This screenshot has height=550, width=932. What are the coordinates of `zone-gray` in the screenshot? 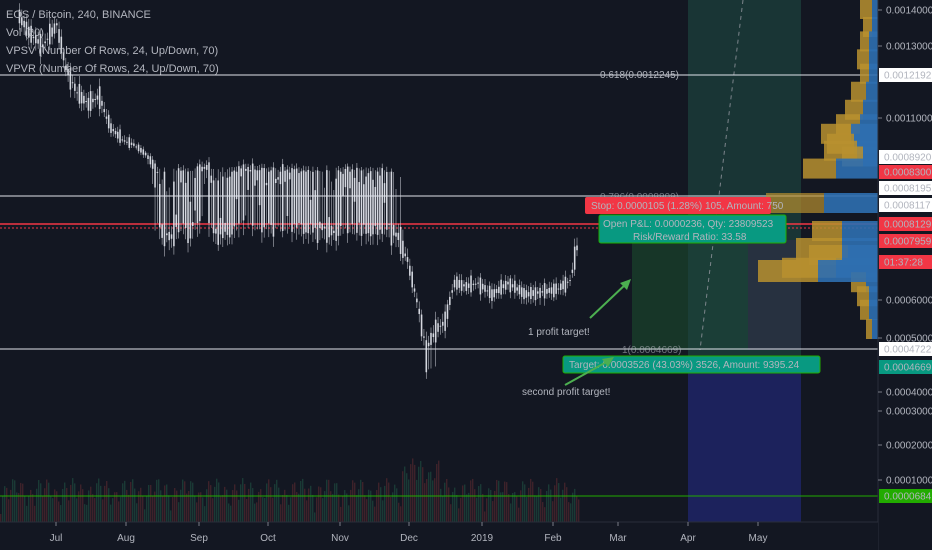 It's located at (774, 295).